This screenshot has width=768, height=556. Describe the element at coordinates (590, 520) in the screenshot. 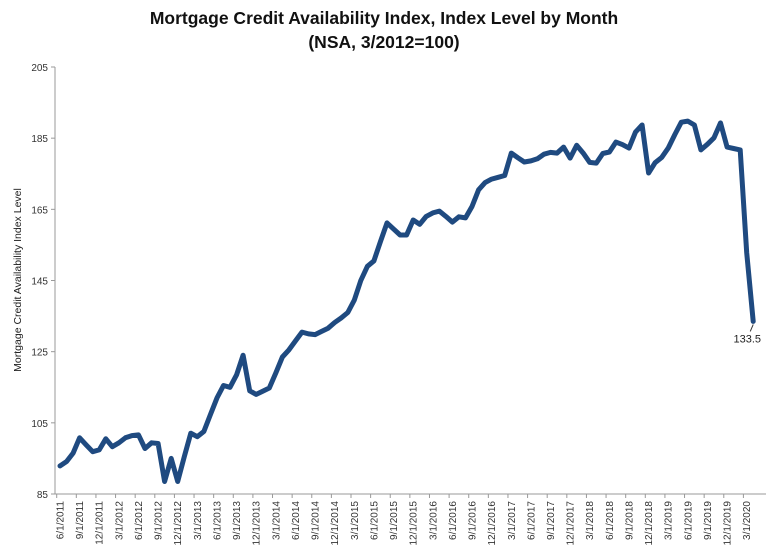

I see `x-tick-label: 3/1/2018` at that location.